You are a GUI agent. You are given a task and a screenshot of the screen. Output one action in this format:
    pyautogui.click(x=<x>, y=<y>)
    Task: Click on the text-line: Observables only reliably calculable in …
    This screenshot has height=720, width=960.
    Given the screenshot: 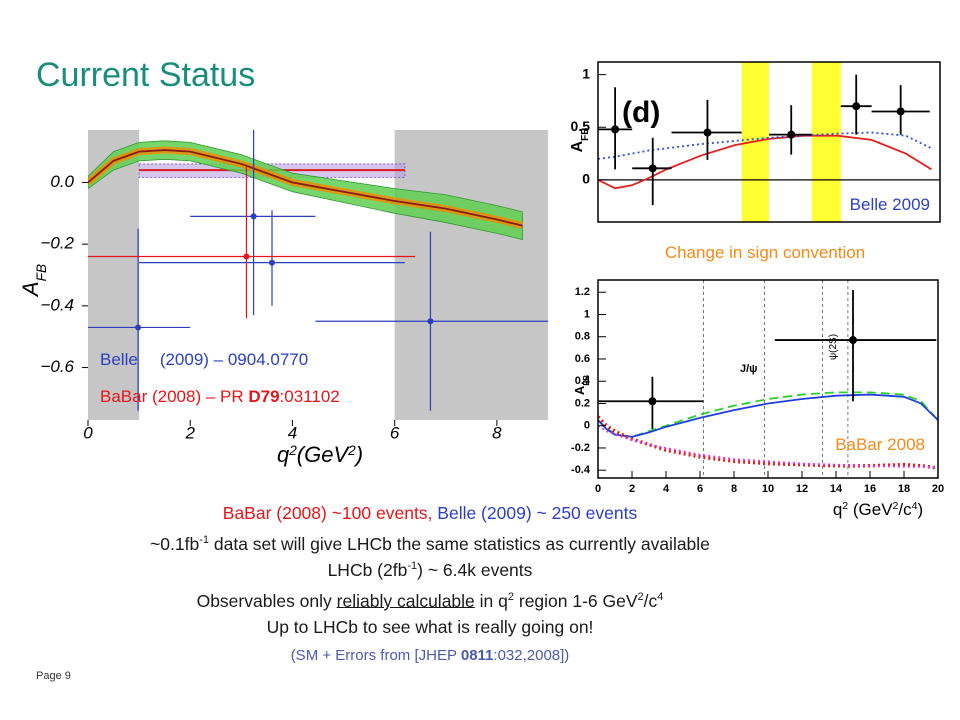 What is the action you would take?
    pyautogui.click(x=430, y=599)
    